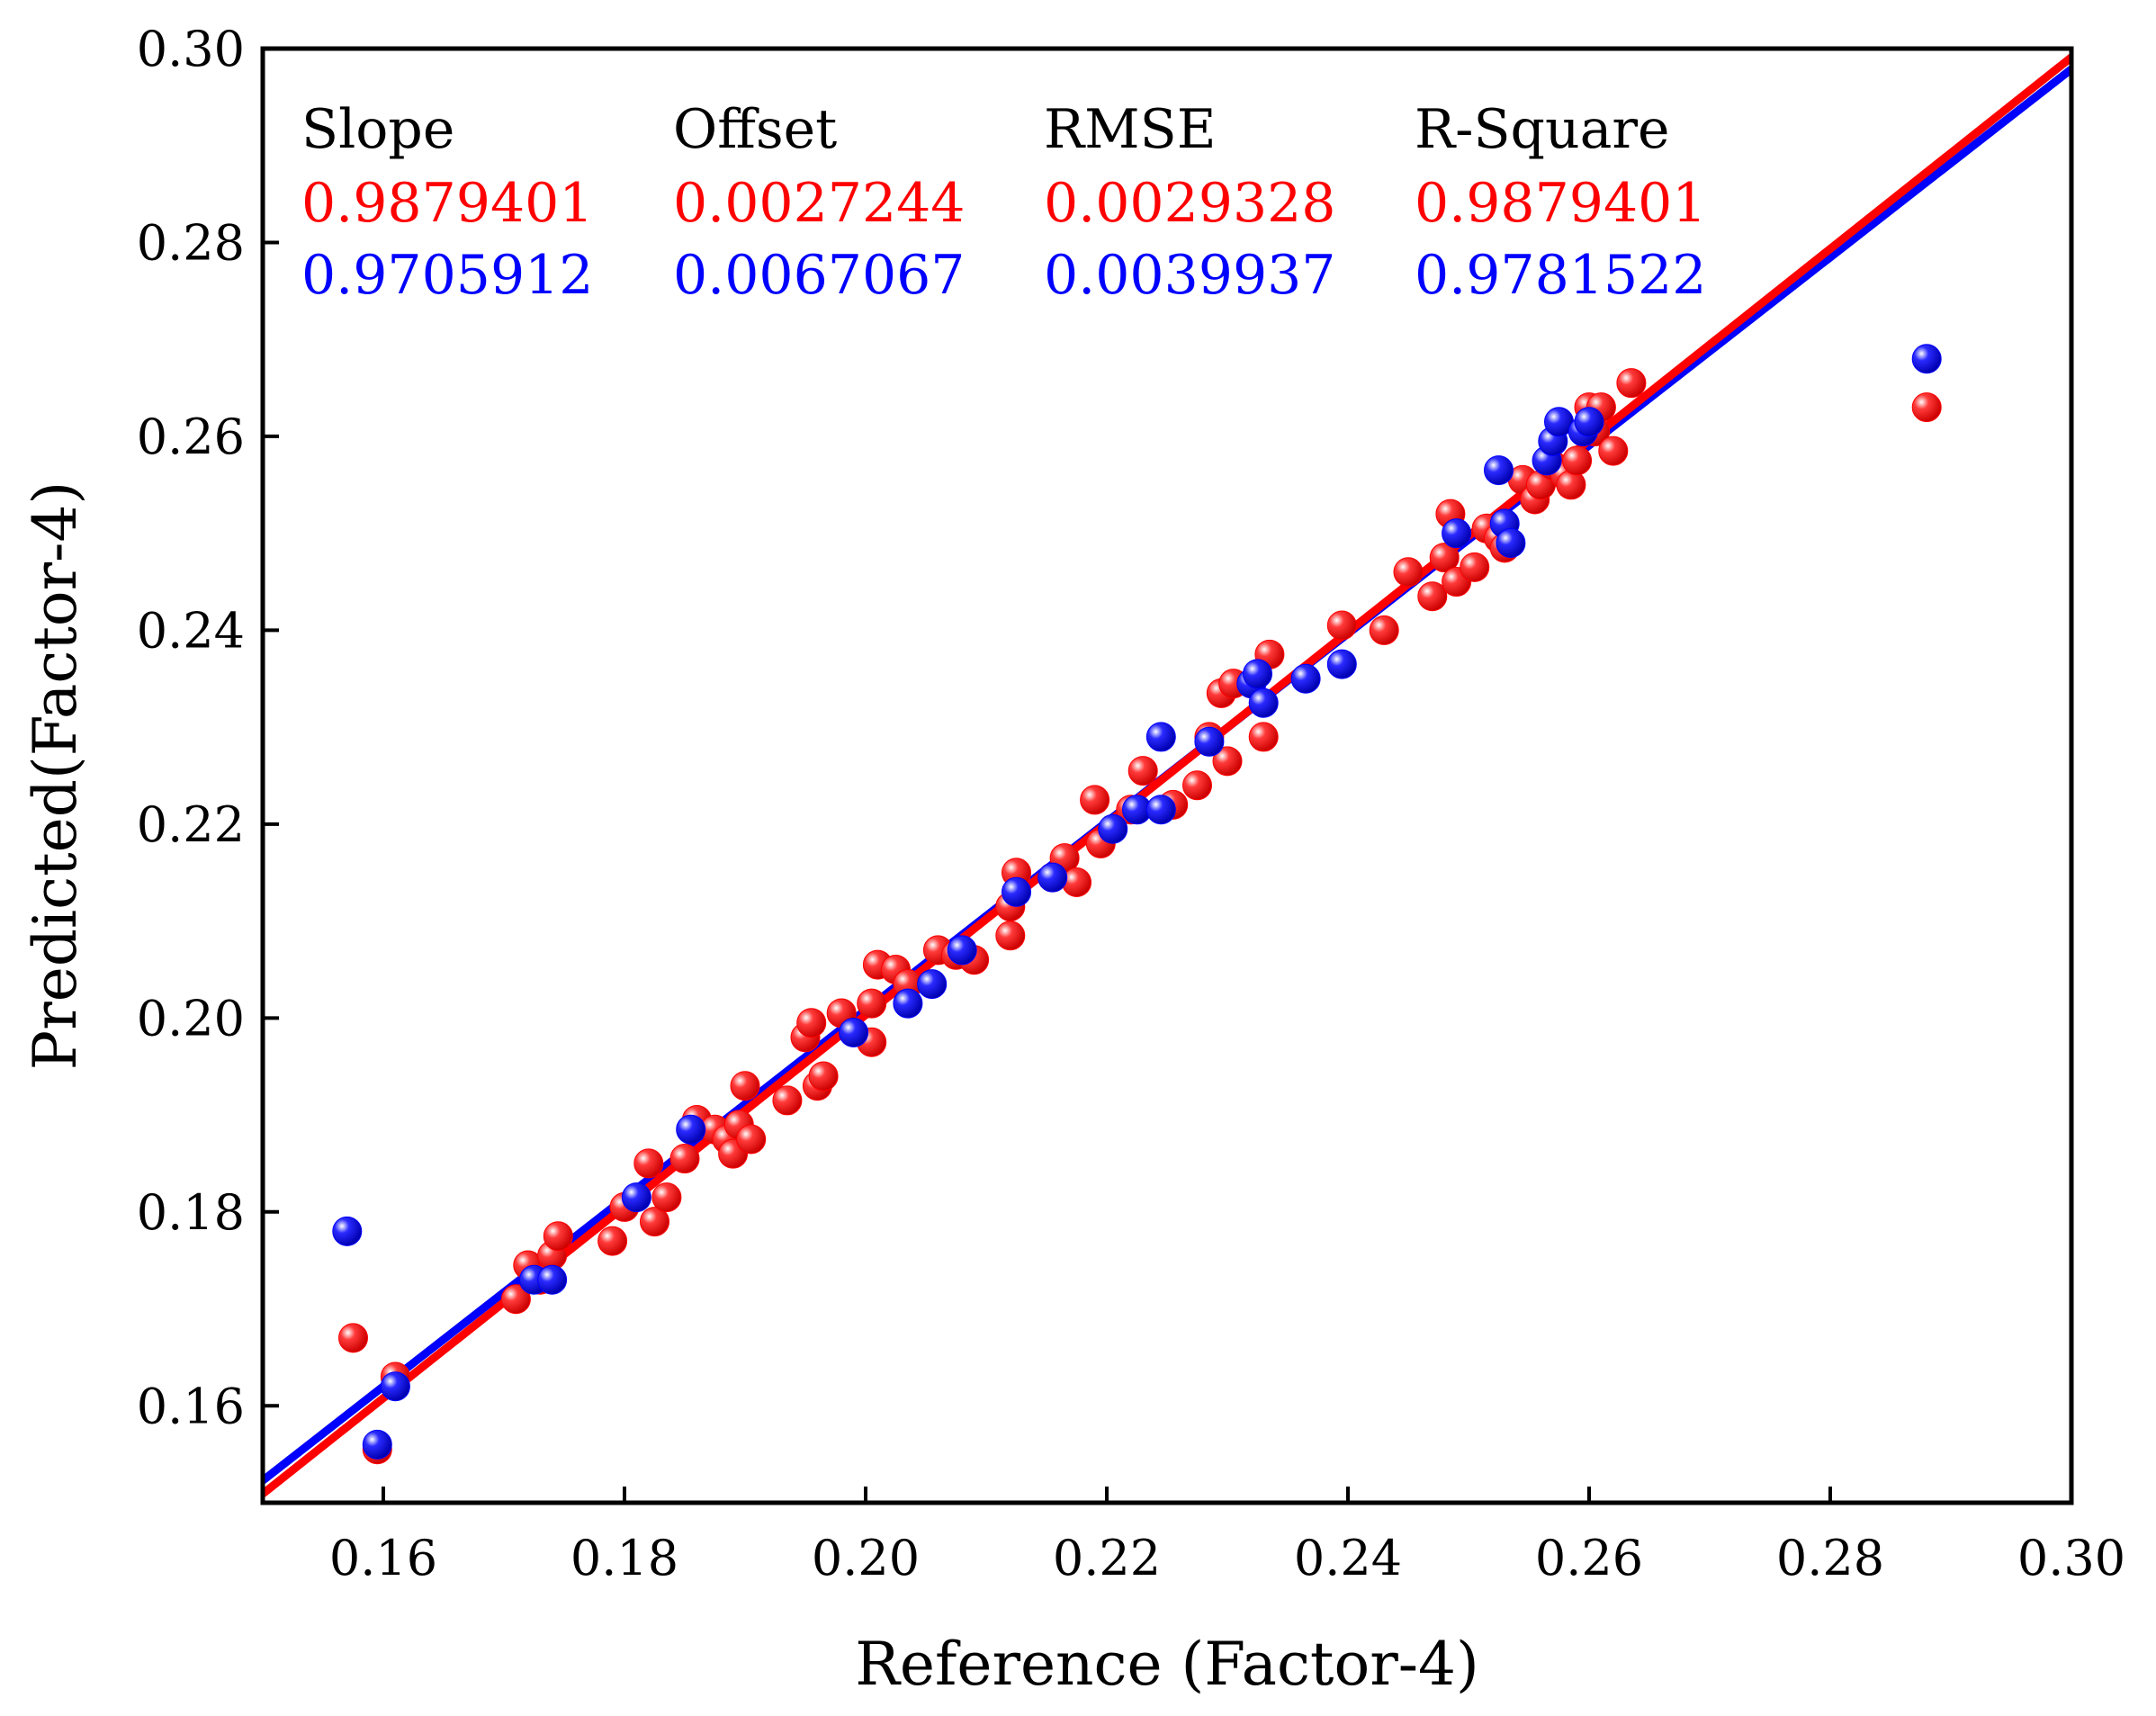  I want to click on y-tick-label: 0.16, so click(191, 1406).